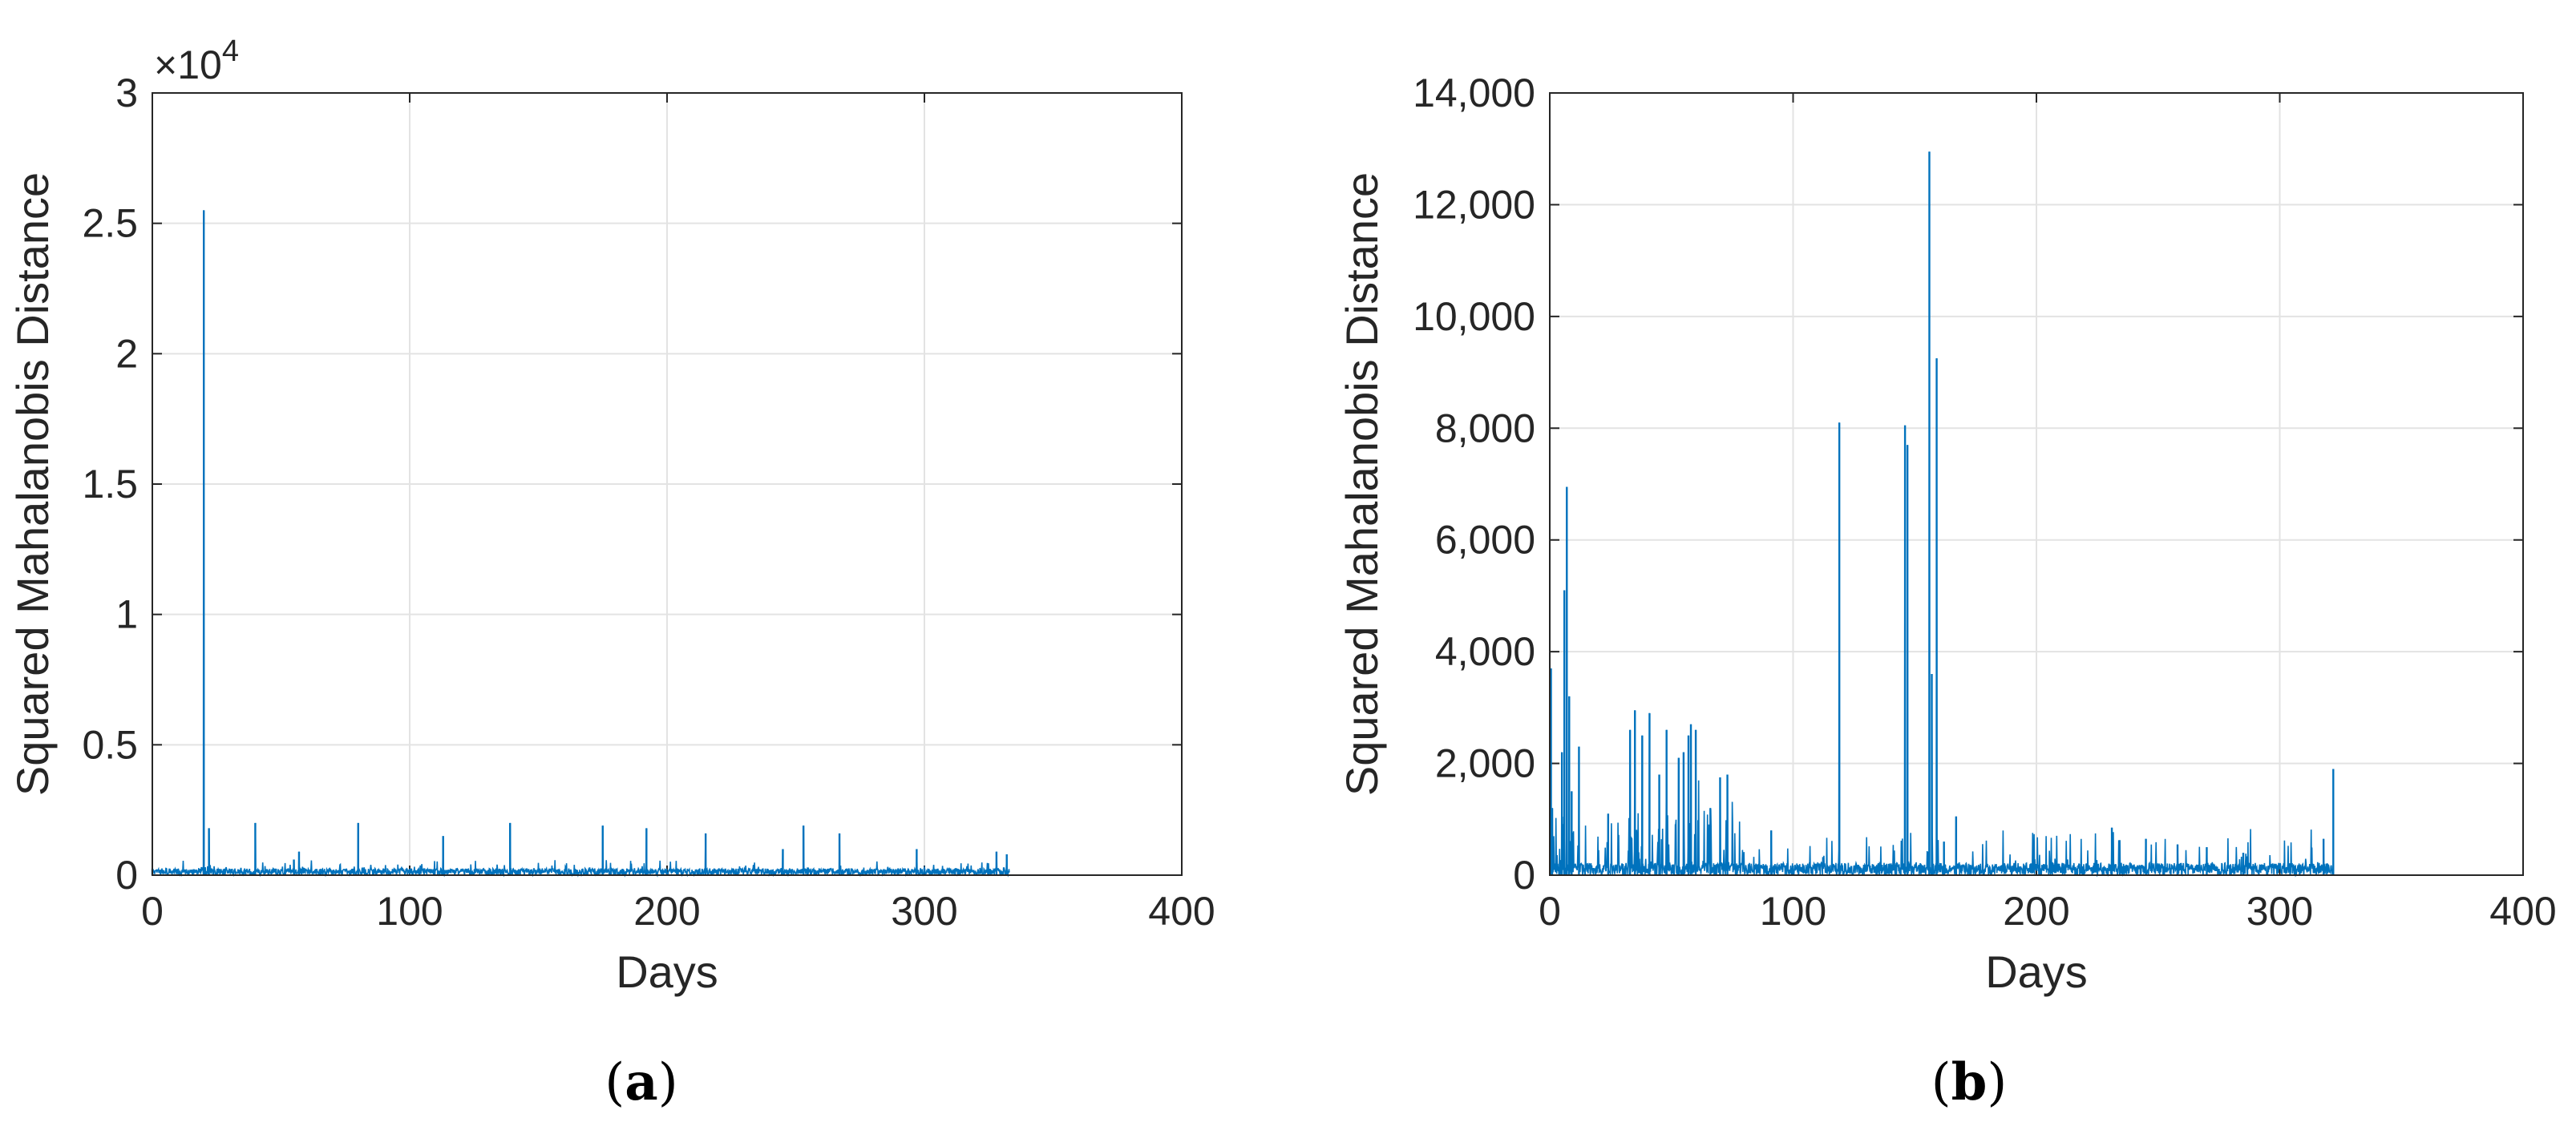 The image size is (2576, 1122). I want to click on y-tick-label: 10,000, so click(1474, 316).